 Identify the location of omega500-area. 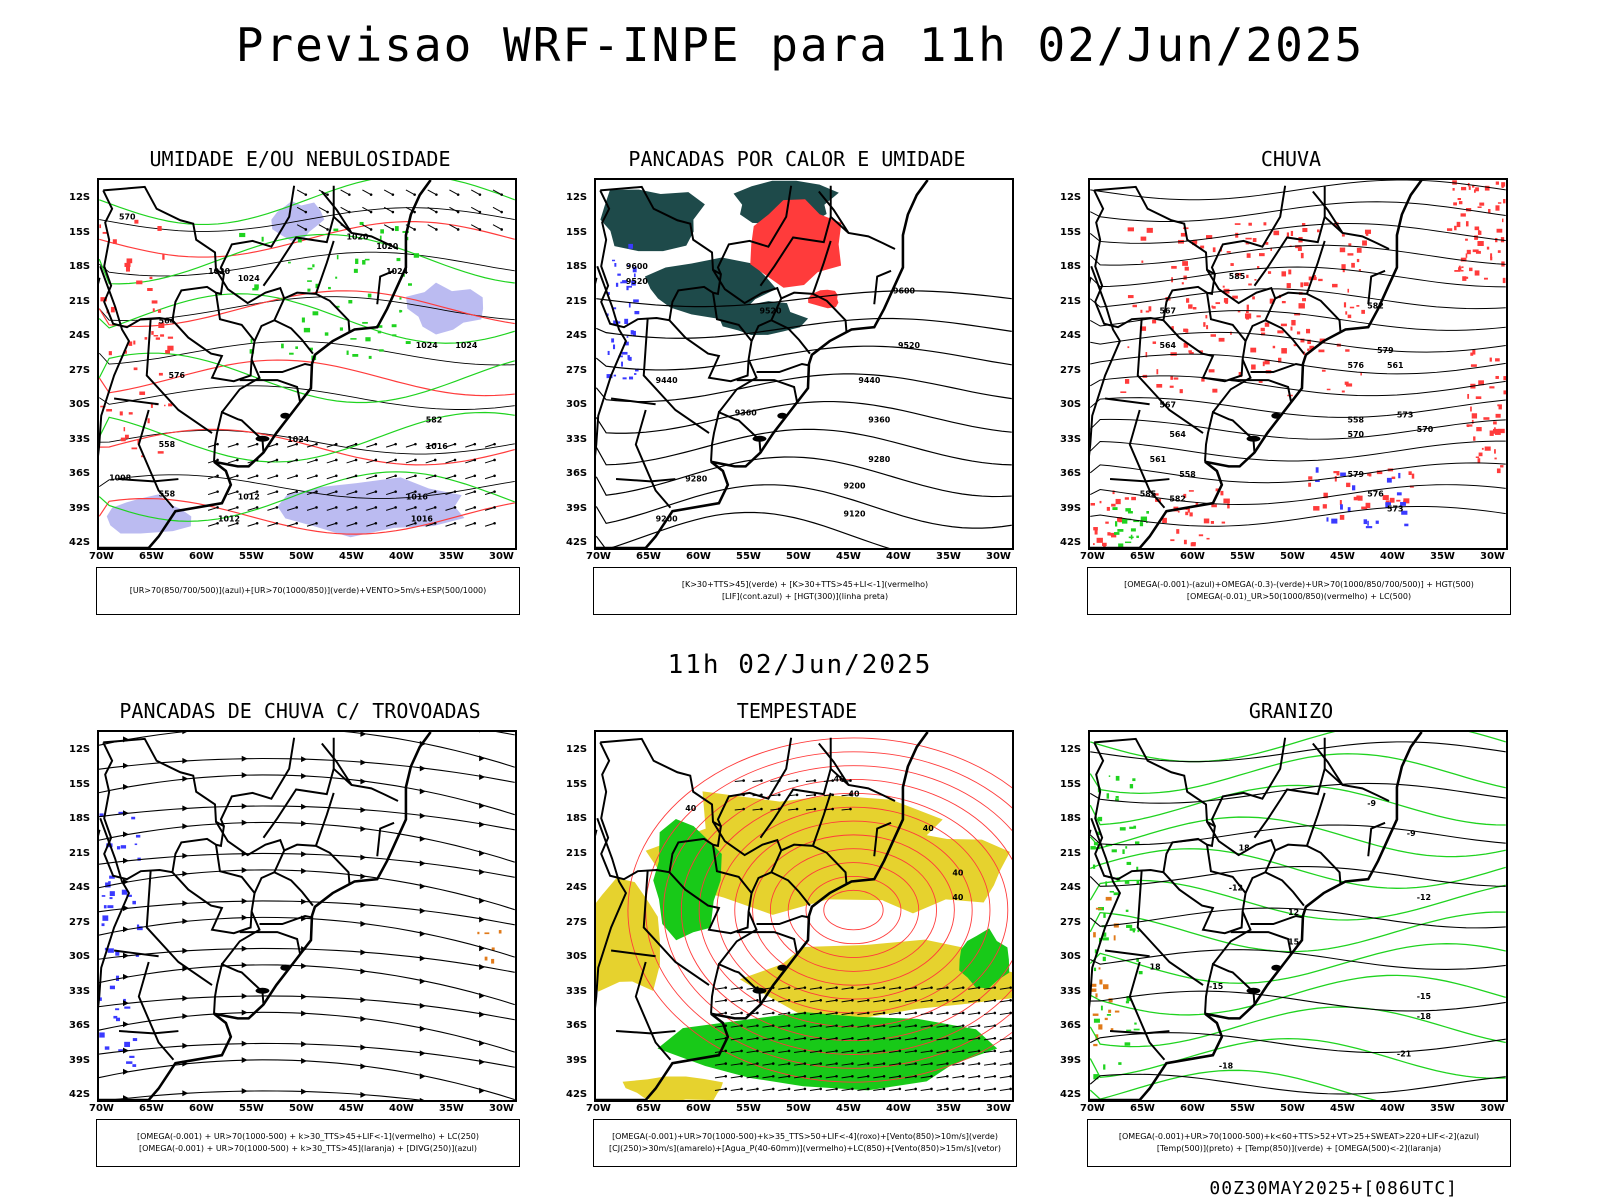
(1108, 898).